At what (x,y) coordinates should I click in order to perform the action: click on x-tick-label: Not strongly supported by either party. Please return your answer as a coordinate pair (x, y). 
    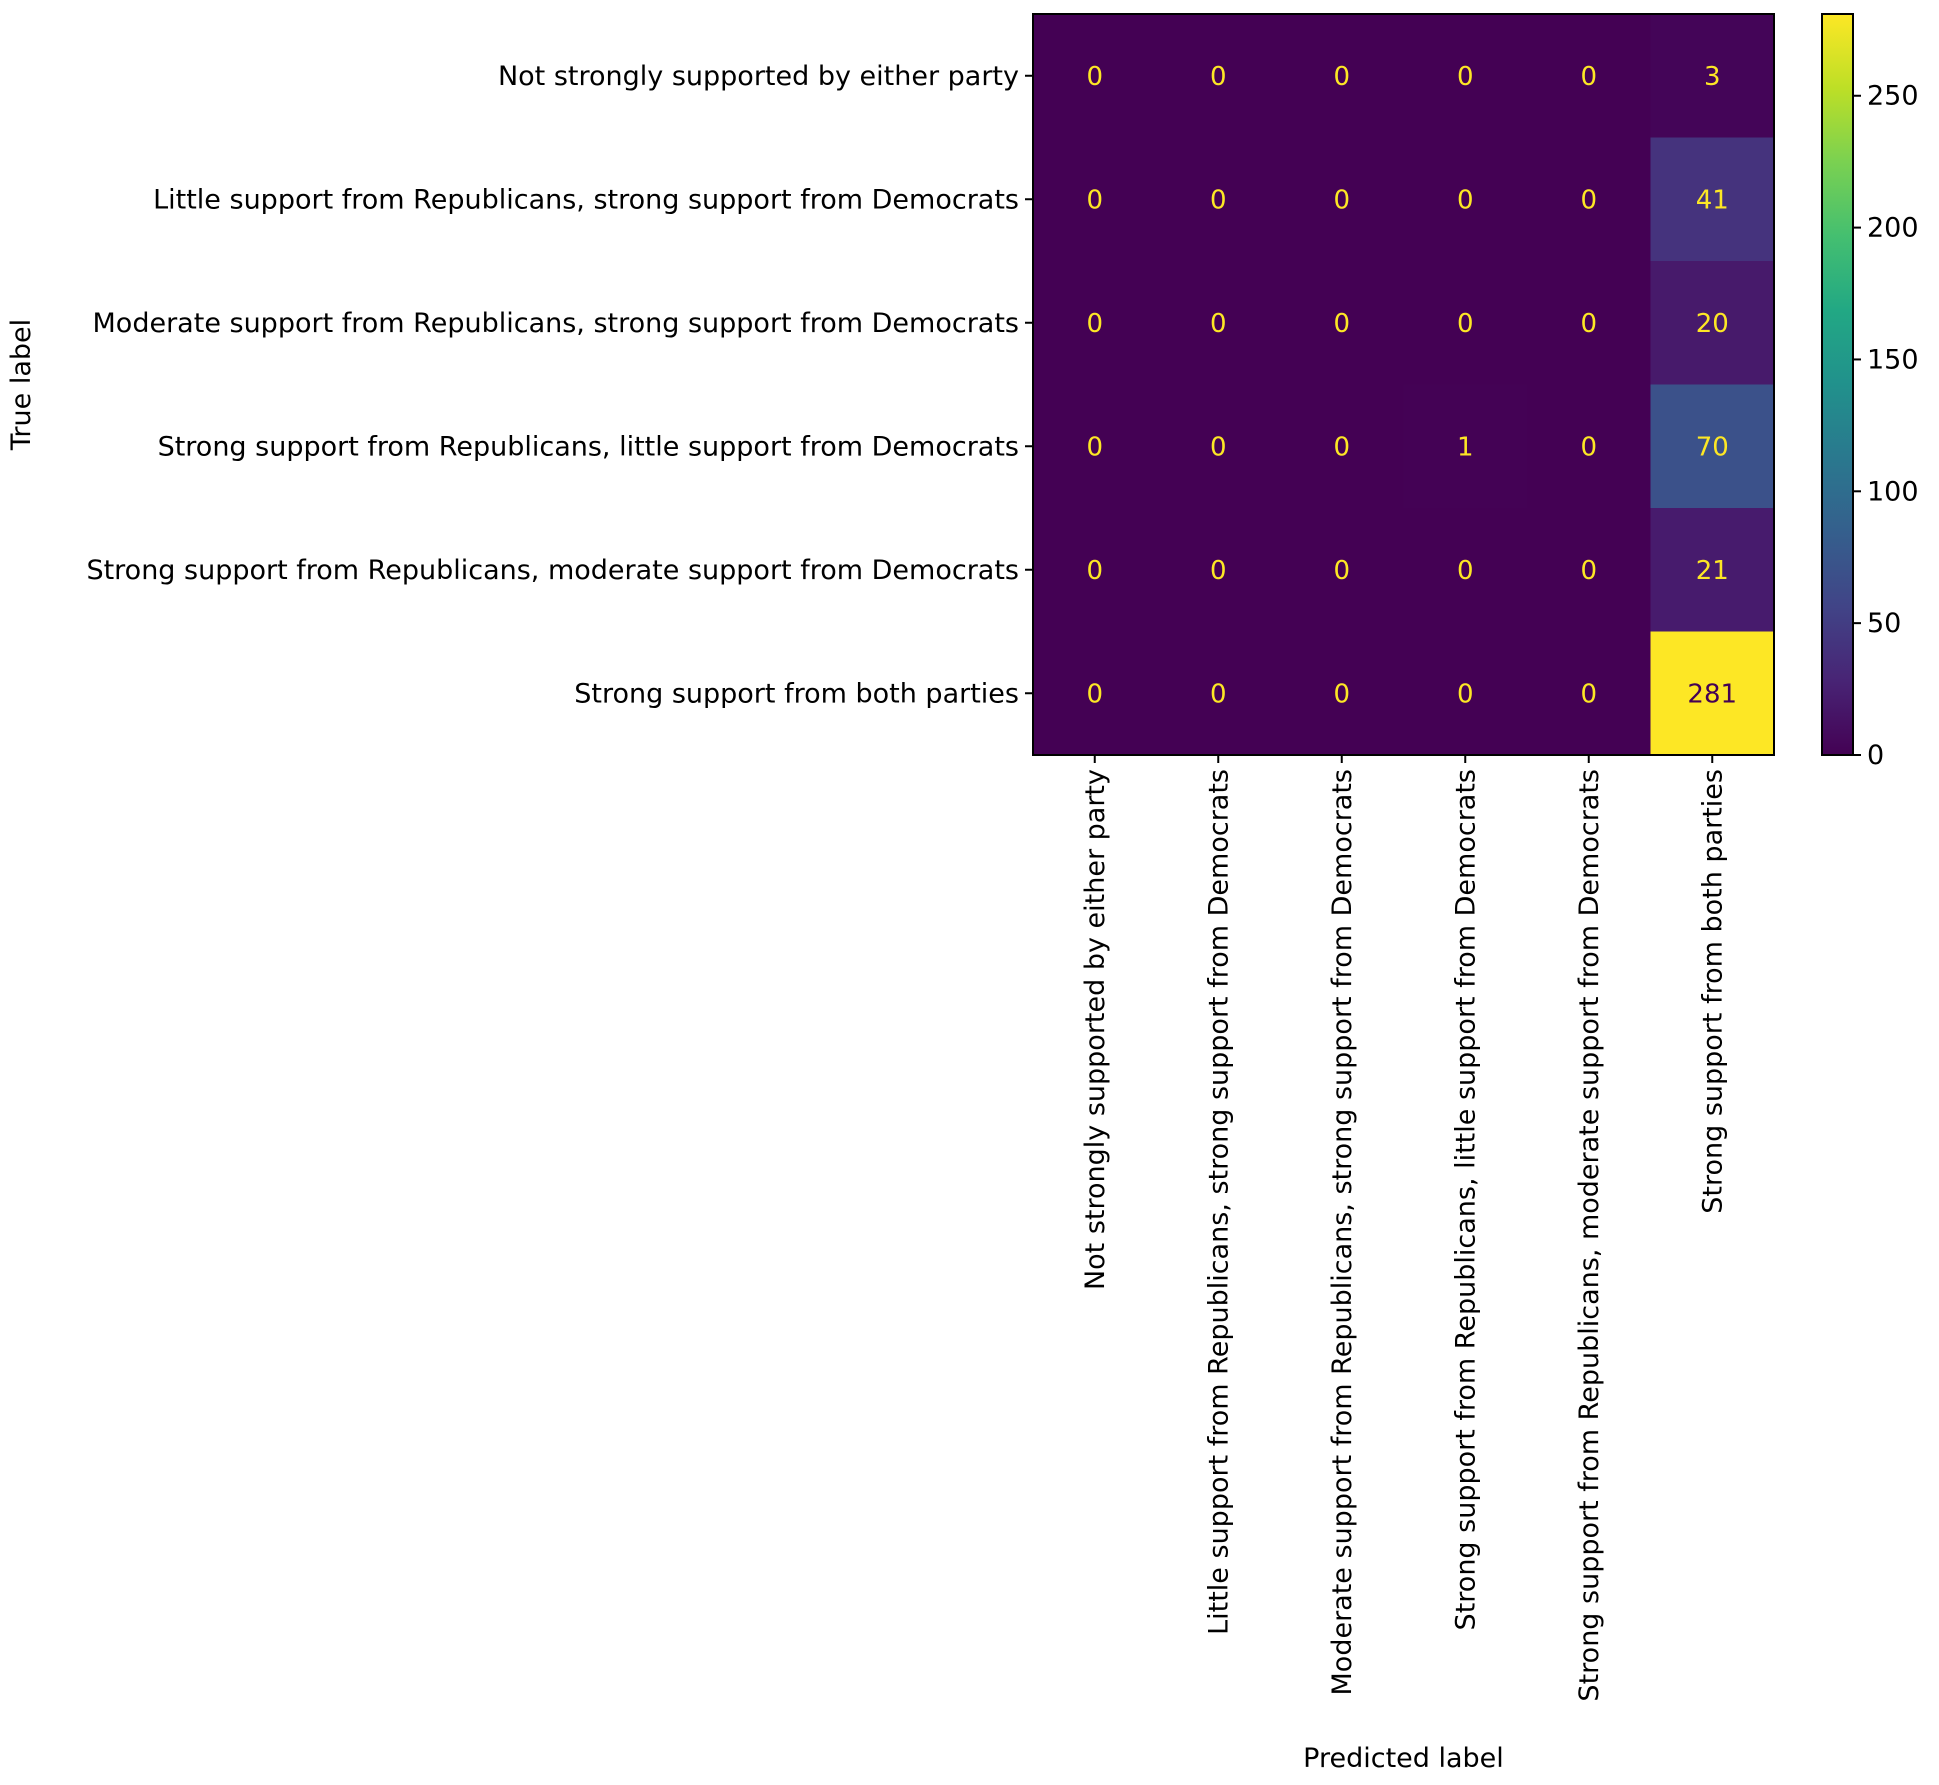
    Looking at the image, I should click on (1095, 1029).